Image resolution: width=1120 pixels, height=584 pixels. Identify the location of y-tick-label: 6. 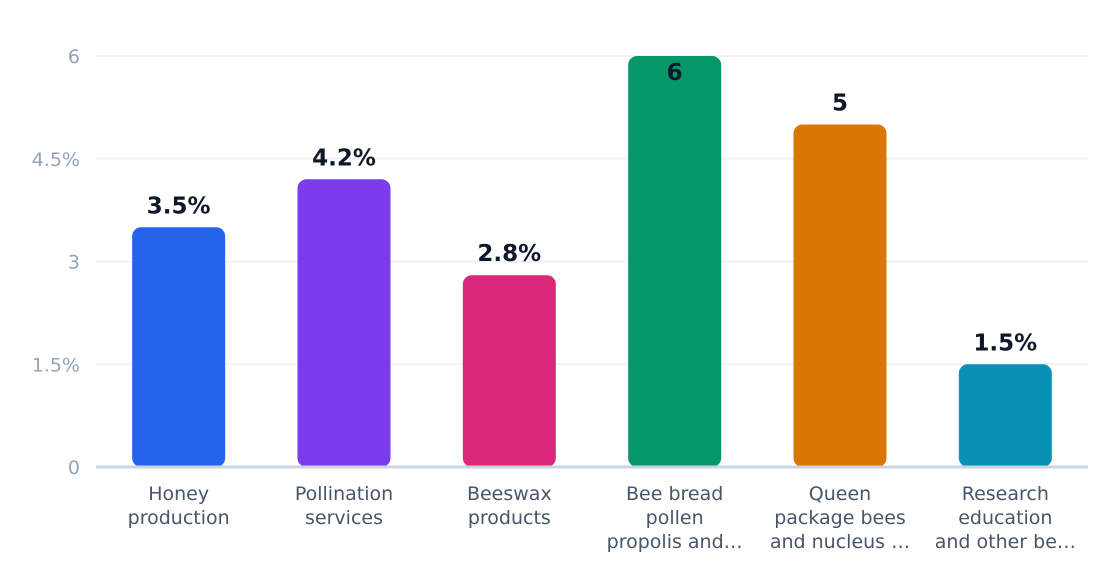
(74, 57).